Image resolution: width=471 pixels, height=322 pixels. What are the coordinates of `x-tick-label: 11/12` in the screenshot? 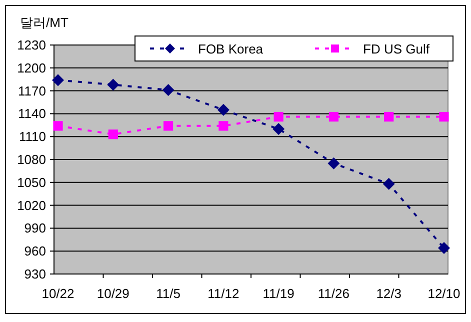 It's located at (224, 293).